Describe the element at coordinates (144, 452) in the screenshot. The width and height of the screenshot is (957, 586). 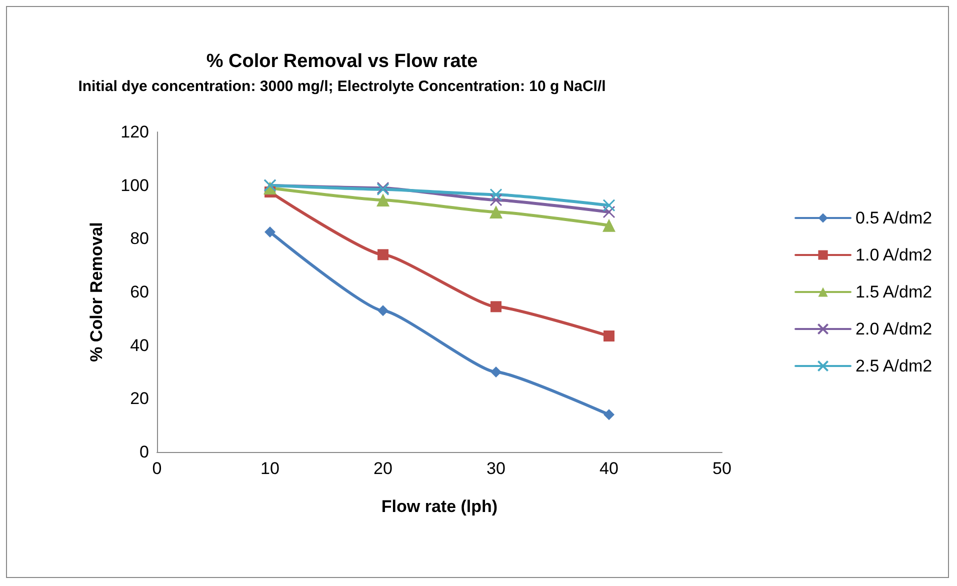
I see `y-tick-label: 0` at that location.